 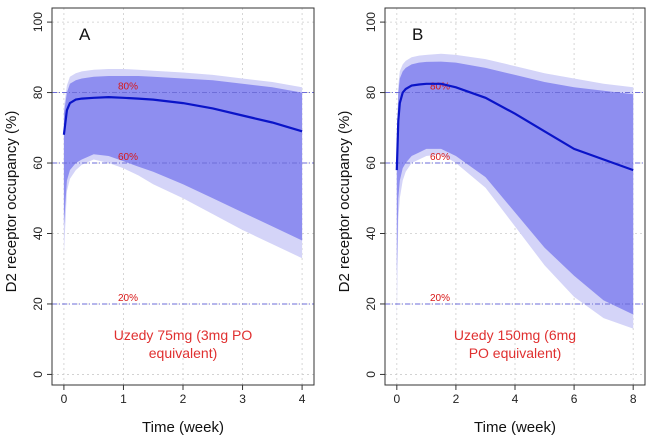 I want to click on x-tick-label: 8, so click(x=633, y=399).